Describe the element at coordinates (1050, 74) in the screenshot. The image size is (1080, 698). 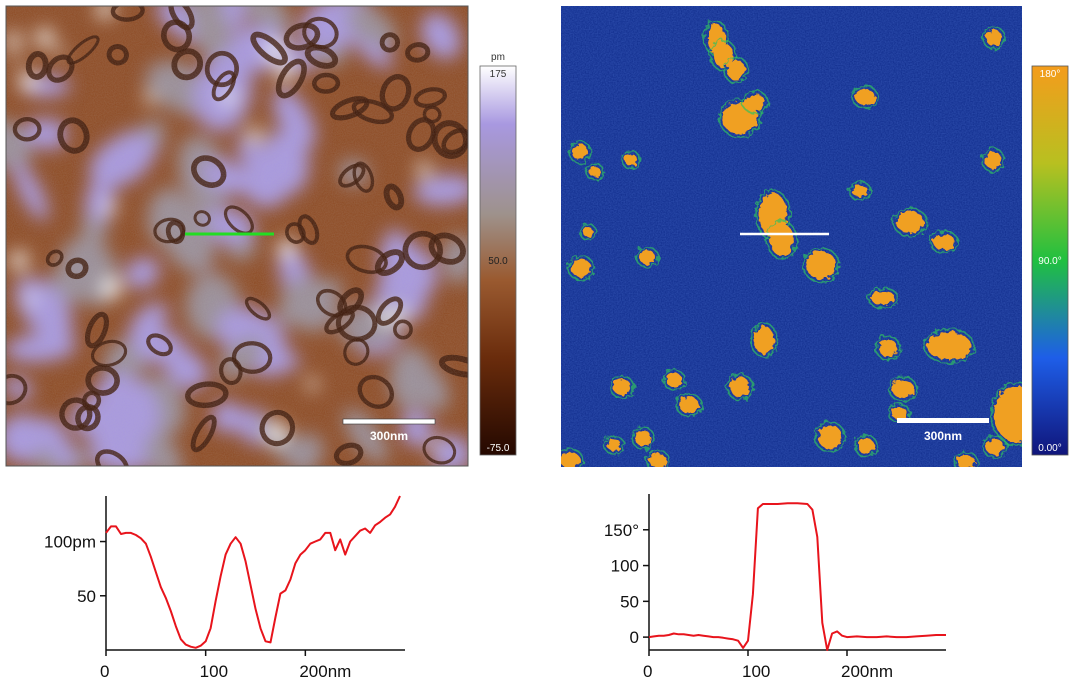
I see `phase-colorbar-max: 180°` at that location.